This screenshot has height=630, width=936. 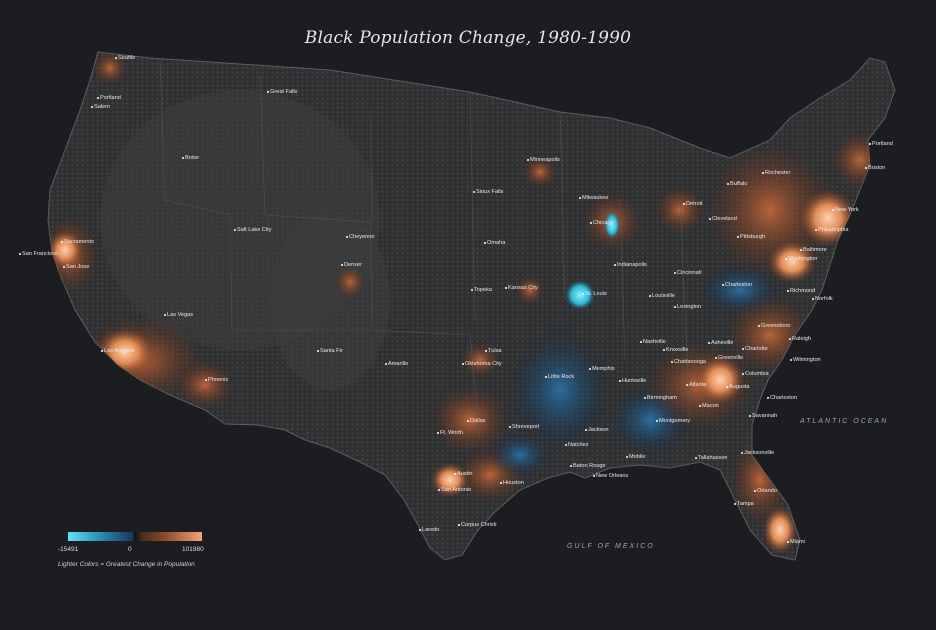 What do you see at coordinates (330, 351) in the screenshot?
I see `city-label-santa-fe: Santa Fe` at bounding box center [330, 351].